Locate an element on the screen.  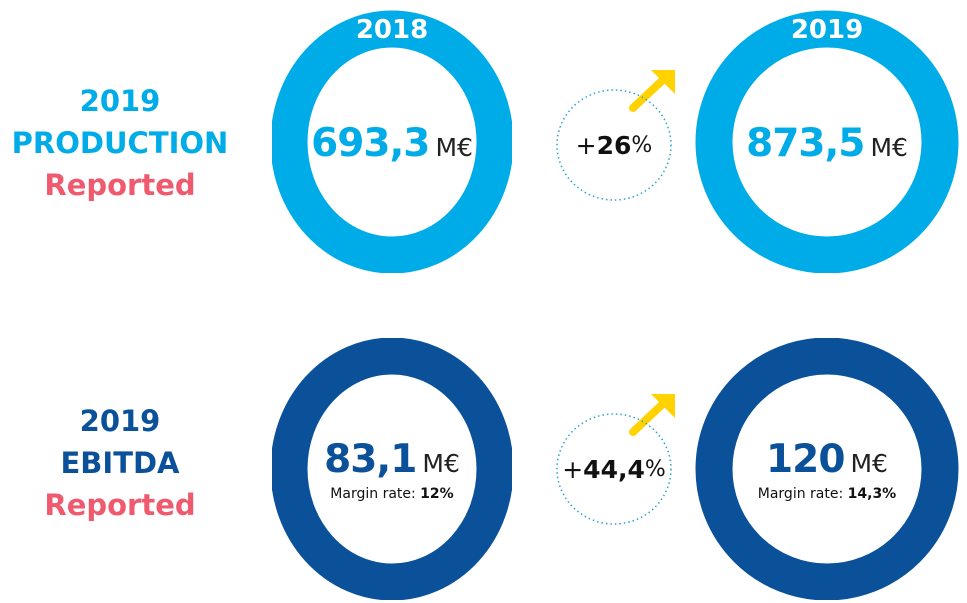
ebitda-change-circle: + 44,4 % is located at coordinates (614, 469).